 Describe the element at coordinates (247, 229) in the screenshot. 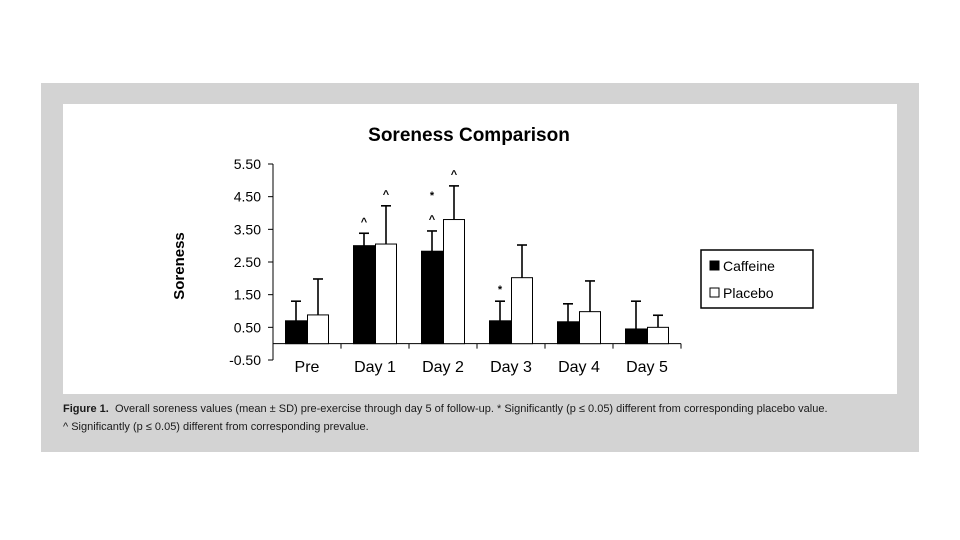

I see `y-tick-label: 3.50` at that location.